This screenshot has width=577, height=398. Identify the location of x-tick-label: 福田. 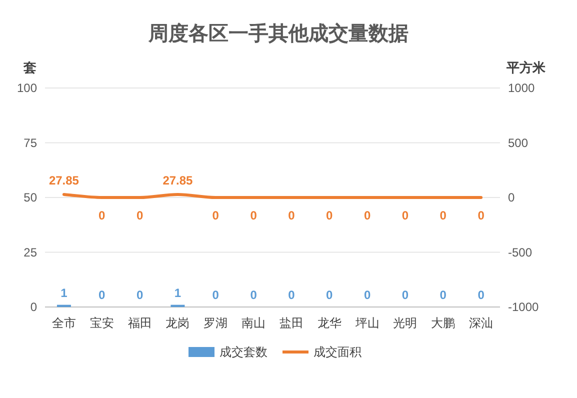
(140, 323).